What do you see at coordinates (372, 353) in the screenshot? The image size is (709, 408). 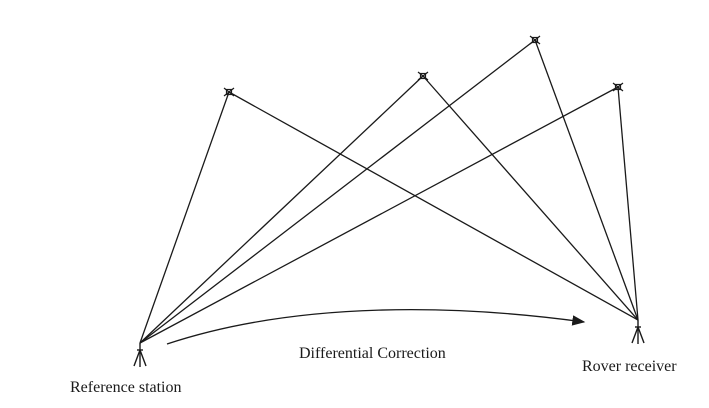 I see `differential-correction-label: Differential Correction` at bounding box center [372, 353].